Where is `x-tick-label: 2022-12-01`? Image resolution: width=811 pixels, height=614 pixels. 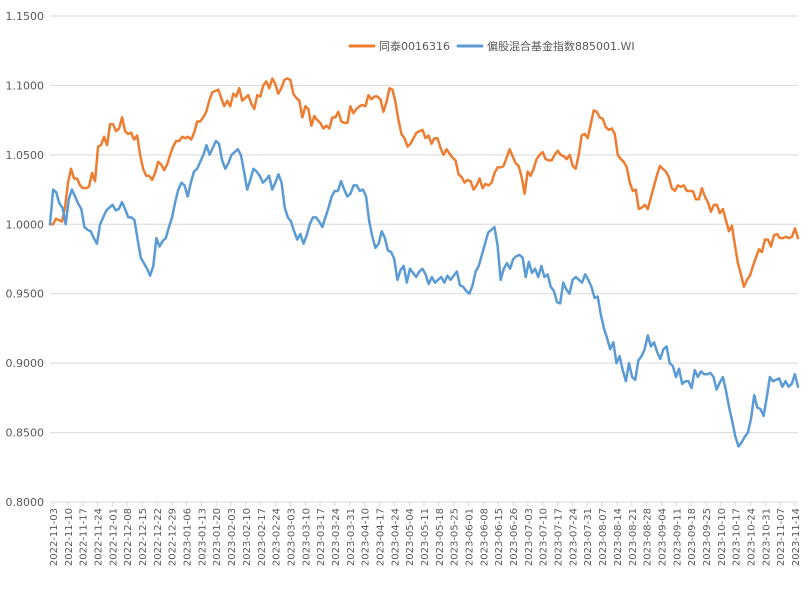
x-tick-label: 2022-12-01 is located at coordinates (113, 537).